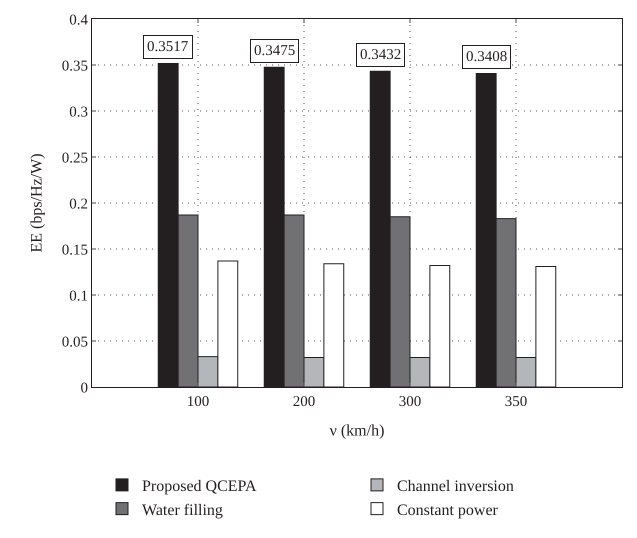 The height and width of the screenshot is (538, 637). Describe the element at coordinates (75, 158) in the screenshot. I see `y-tick-label: 0.25` at that location.